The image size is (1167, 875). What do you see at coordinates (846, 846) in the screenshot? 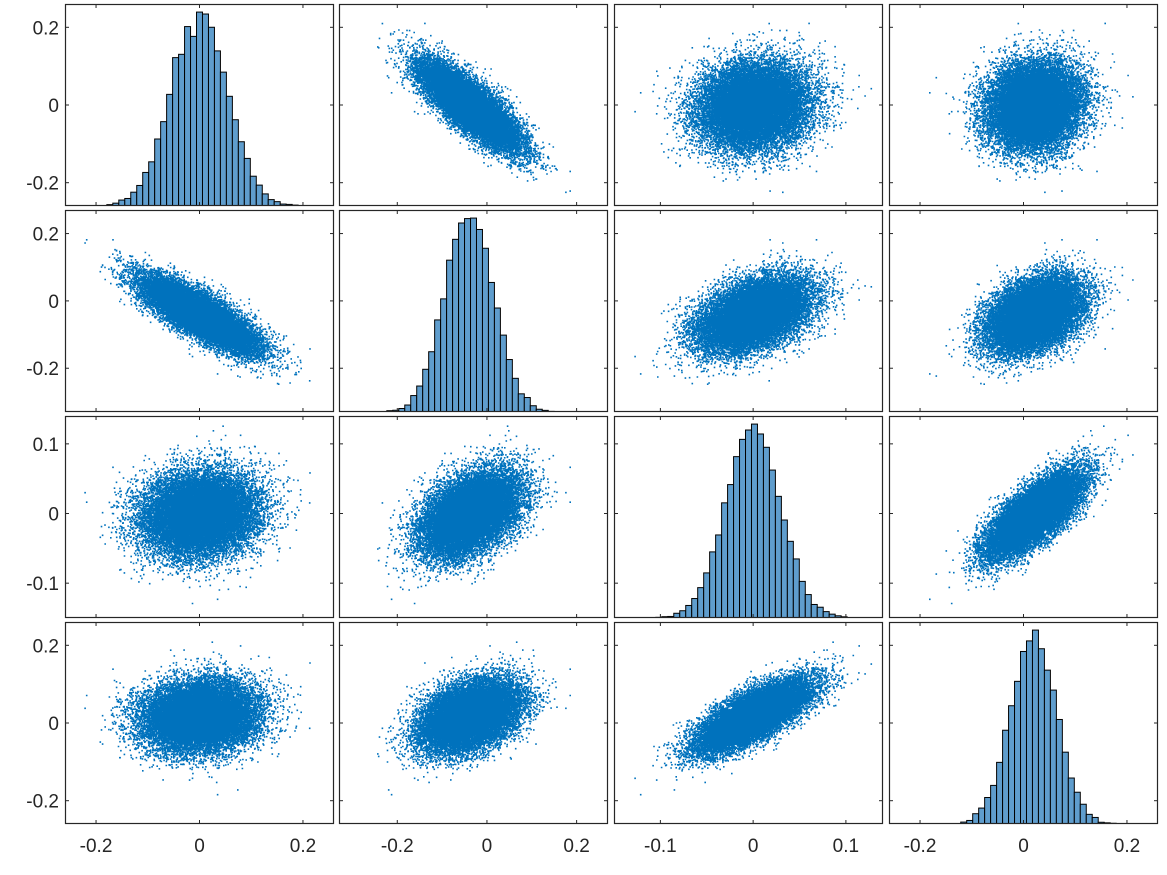
I see `x-tick-label: 0.1` at bounding box center [846, 846].